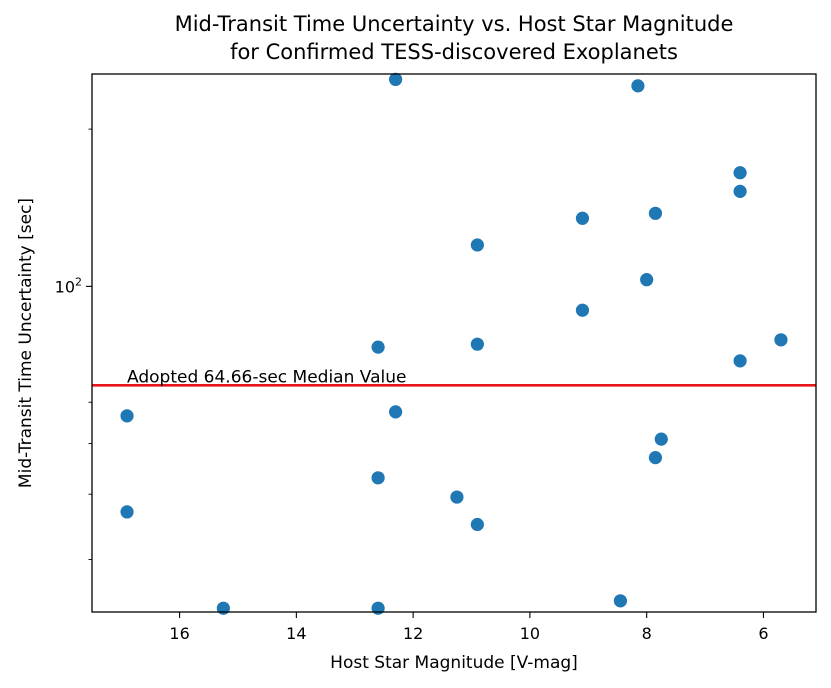 The width and height of the screenshot is (831, 688). Describe the element at coordinates (454, 52) in the screenshot. I see `chart-title-line-2: for Confirmed TESS-discovered Exoplanets` at that location.